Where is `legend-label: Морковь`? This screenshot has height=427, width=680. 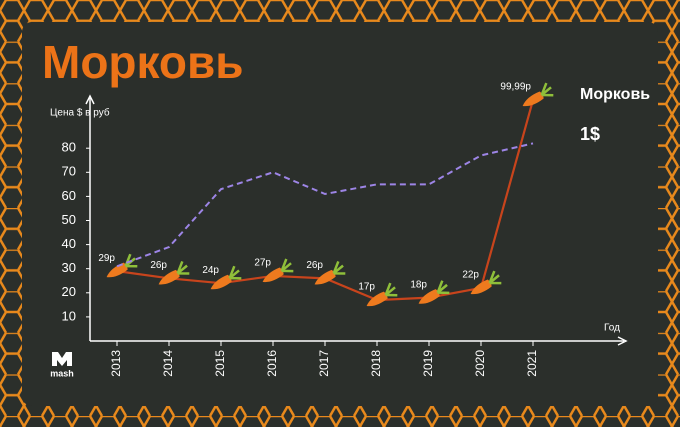
legend-label: Морковь is located at coordinates (615, 94).